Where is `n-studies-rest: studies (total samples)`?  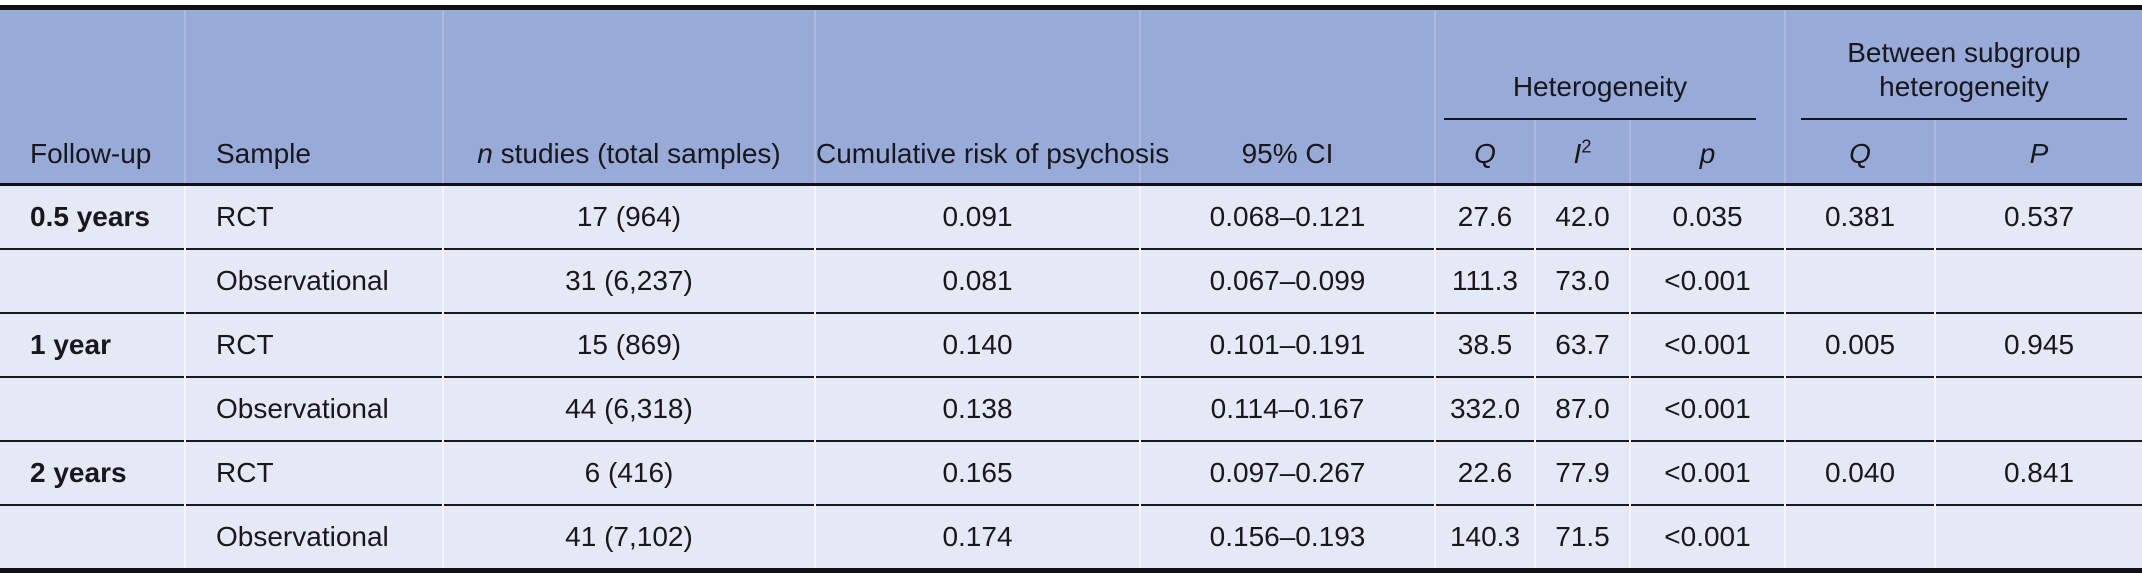 n-studies-rest: studies (total samples) is located at coordinates (636, 153).